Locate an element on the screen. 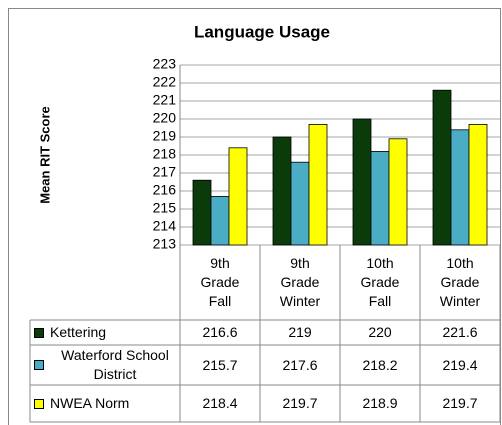  table-value: 216.6 is located at coordinates (220, 332).